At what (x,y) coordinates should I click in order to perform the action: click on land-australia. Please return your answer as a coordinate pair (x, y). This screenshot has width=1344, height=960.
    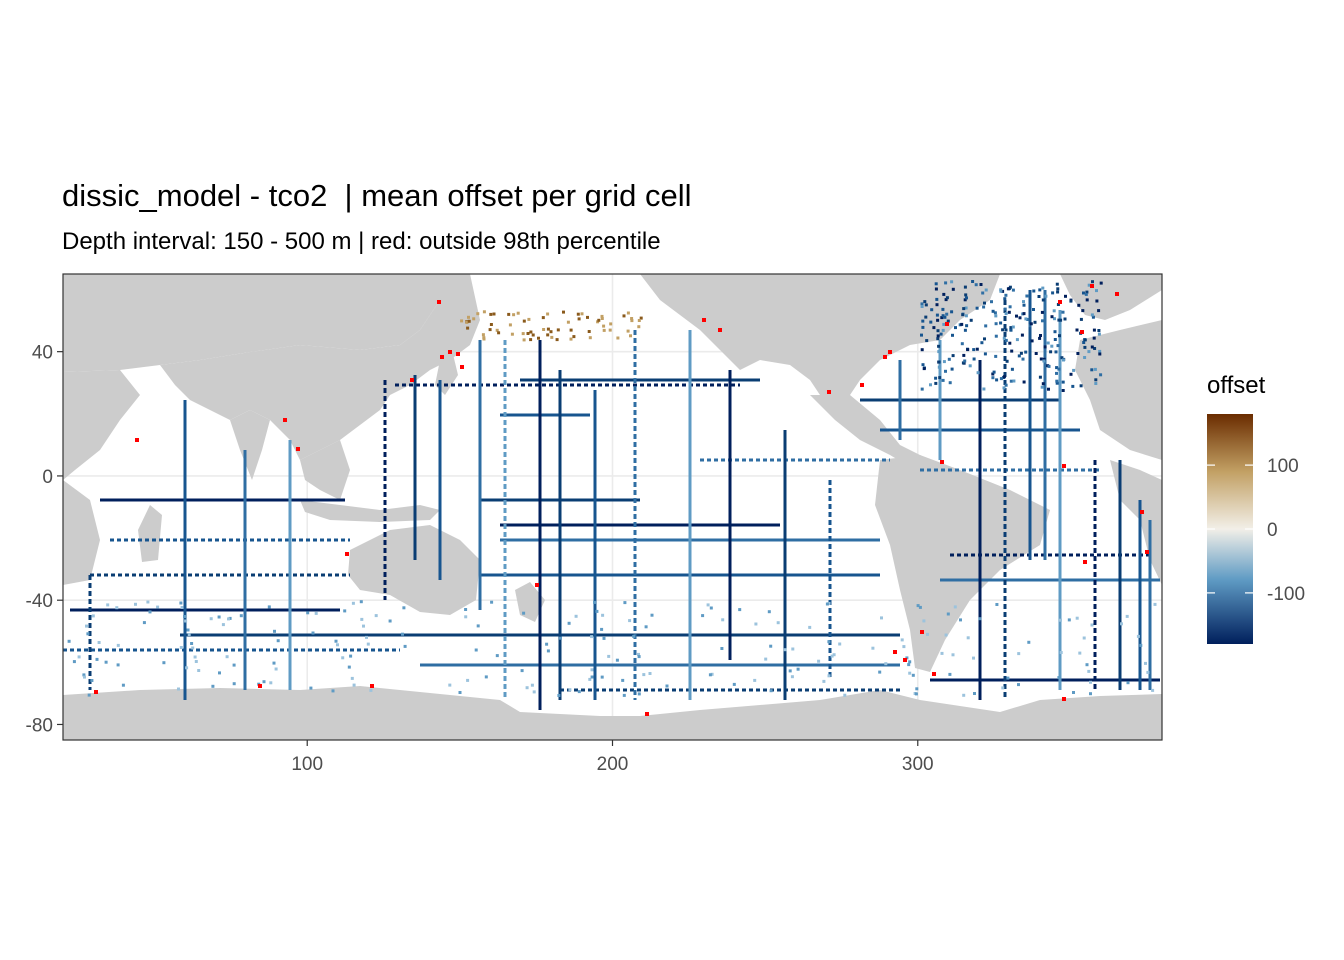
    Looking at the image, I should click on (414, 570).